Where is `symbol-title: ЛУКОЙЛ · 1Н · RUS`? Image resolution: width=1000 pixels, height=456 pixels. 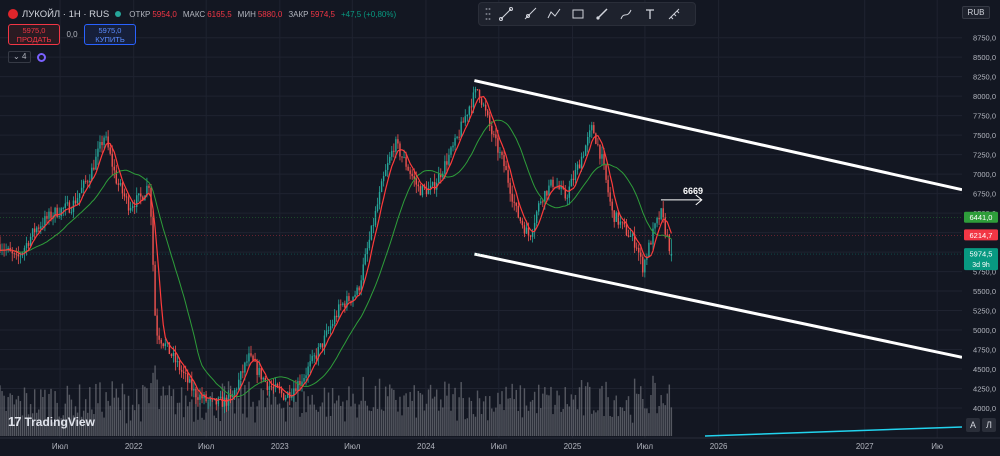
symbol-title: ЛУКОЙЛ · 1Н · RUS is located at coordinates (66, 14).